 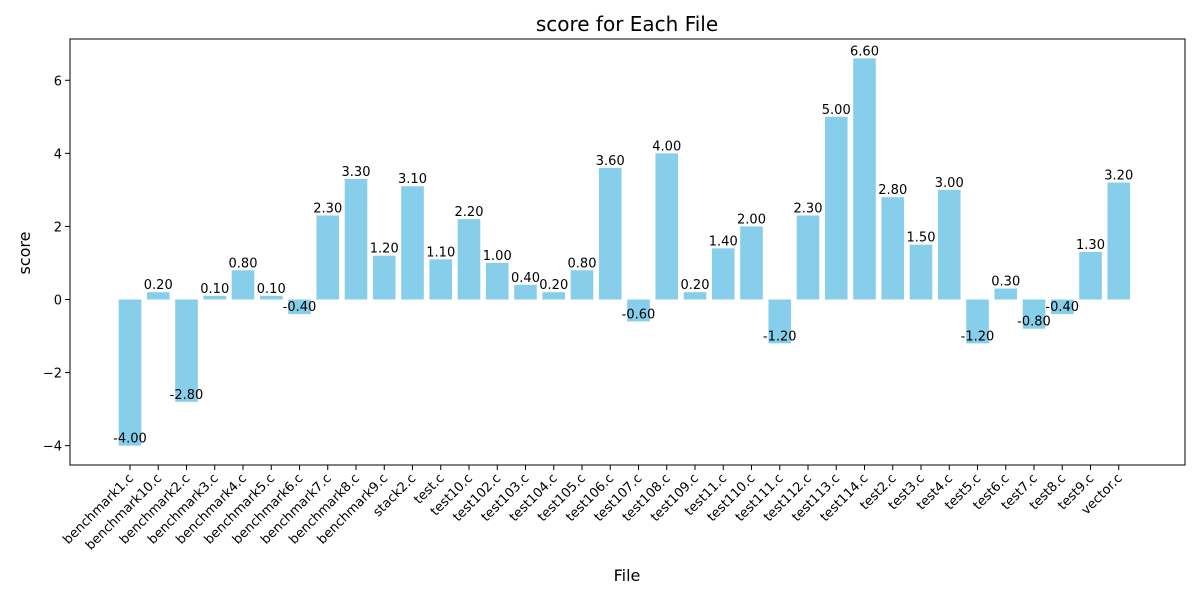 What do you see at coordinates (554, 296) in the screenshot?
I see `bar-test104.c` at bounding box center [554, 296].